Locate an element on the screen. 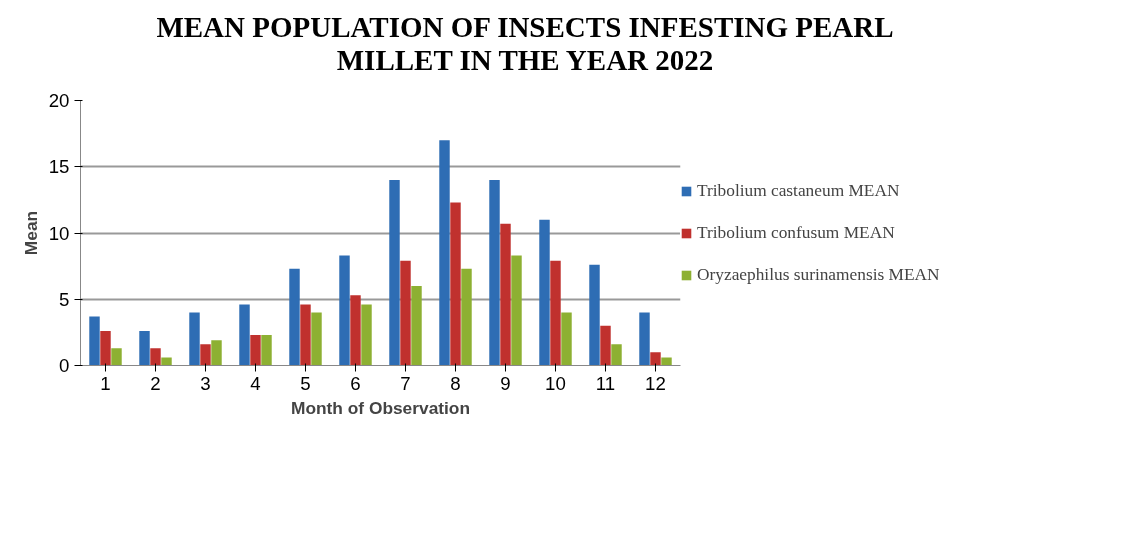 This screenshot has width=1129, height=533. legend-label: Tribolium castaneum MEAN is located at coordinates (798, 190).